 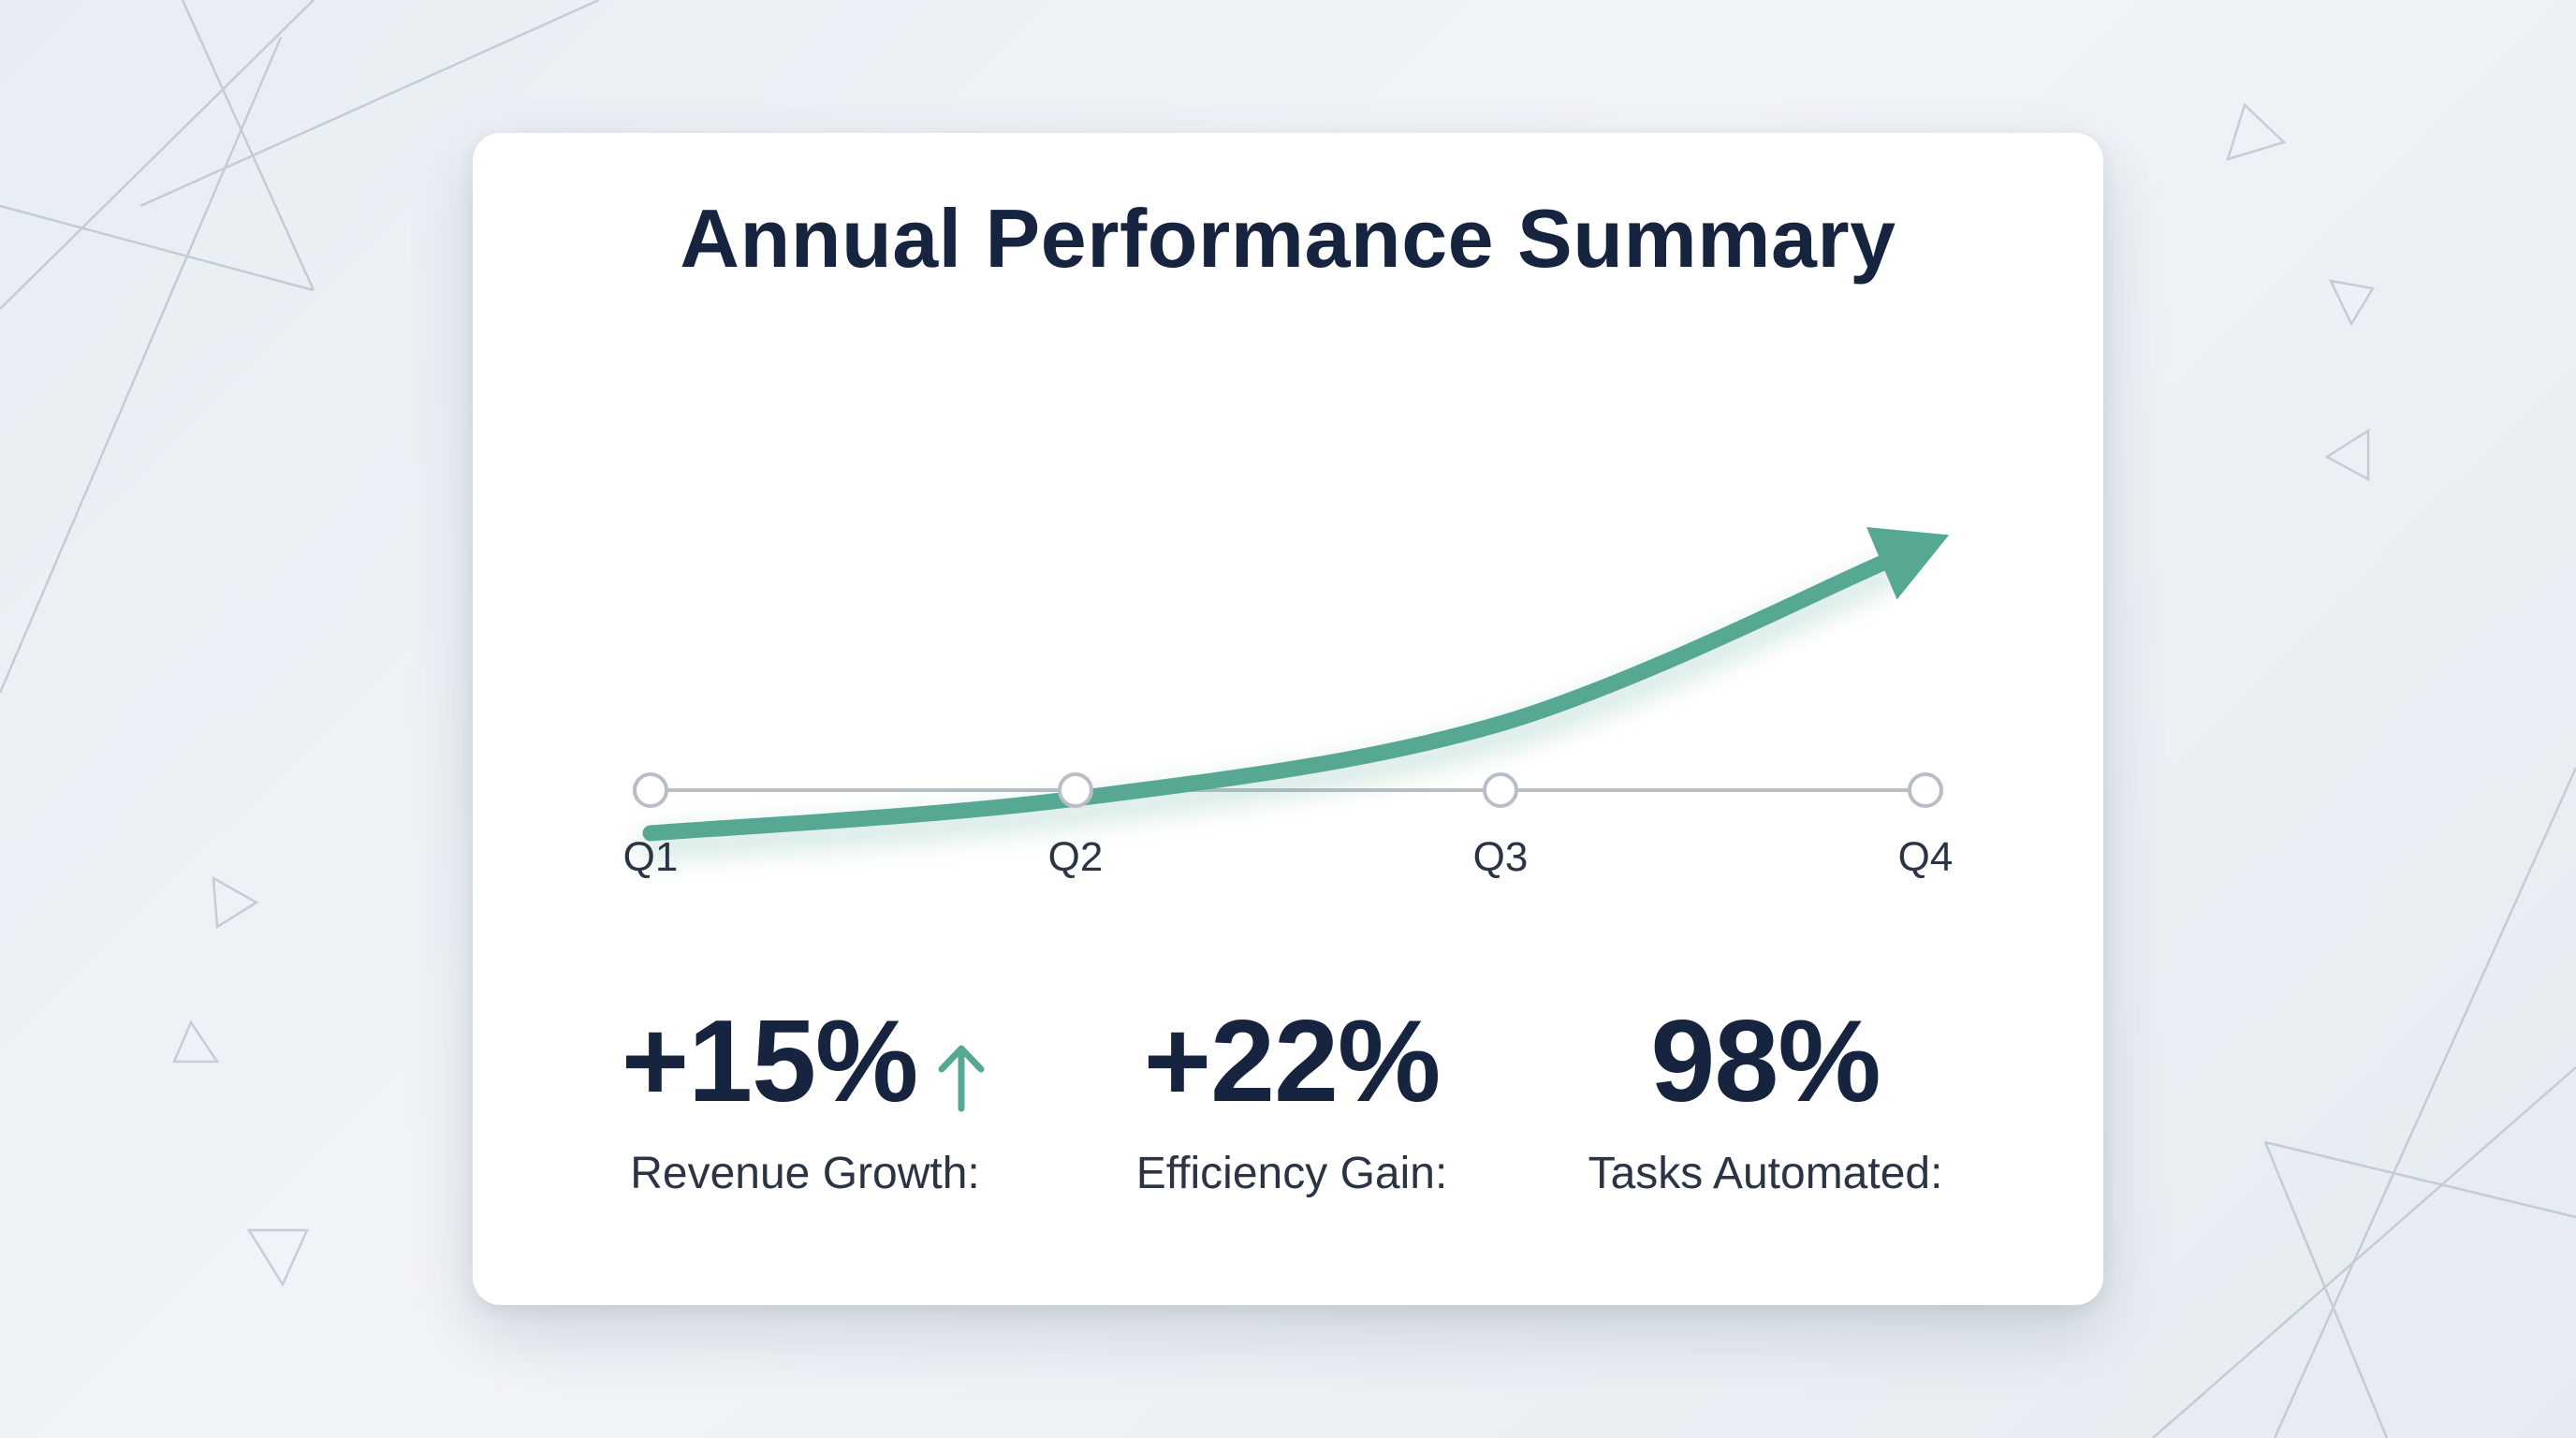 I want to click on growth-chart: Q1 Q2 Q3 Q4, so click(x=1288, y=703).